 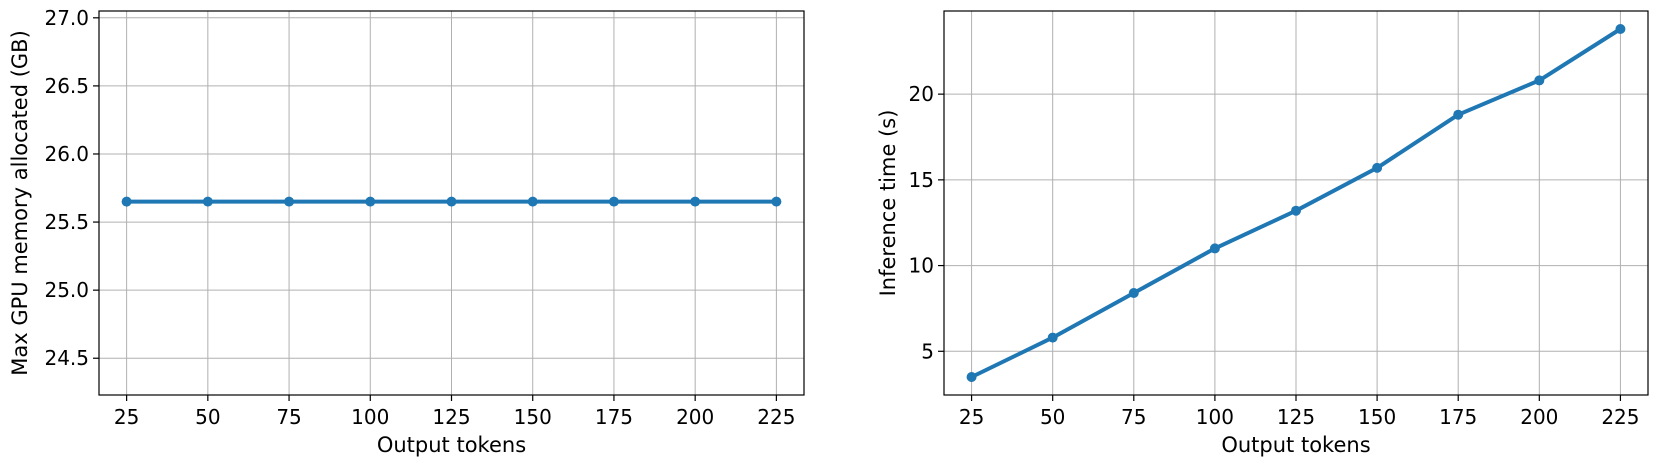 I want to click on memory-x-tick-label: 50, so click(x=207, y=417).